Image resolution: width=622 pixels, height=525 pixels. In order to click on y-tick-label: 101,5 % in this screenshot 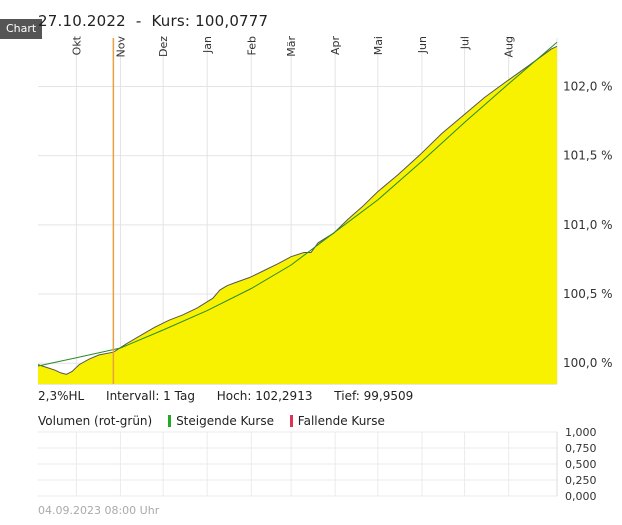, I will do `click(588, 156)`.